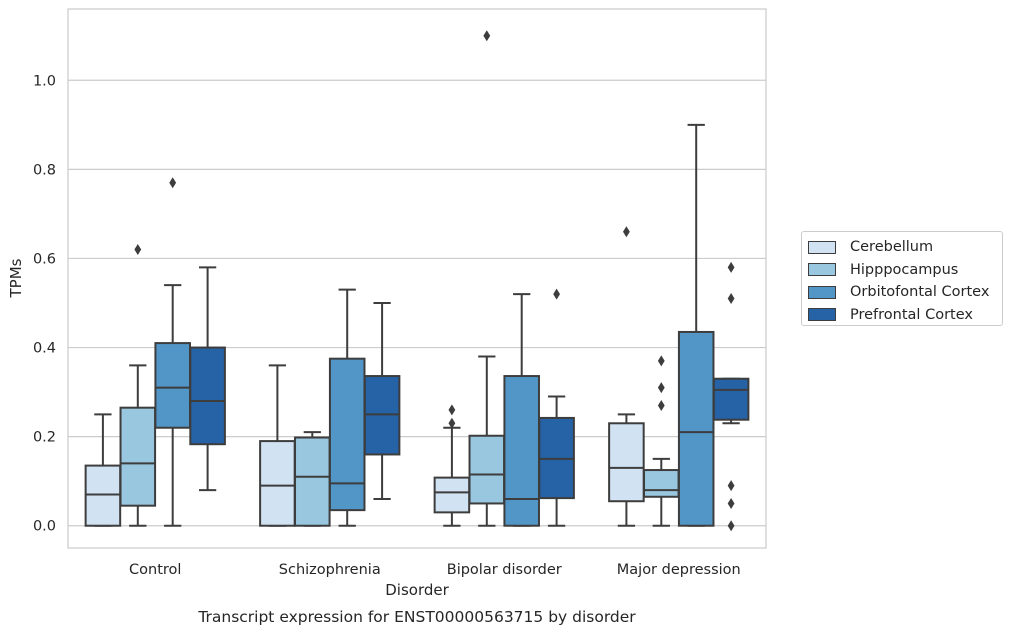 This screenshot has width=1014, height=634. Describe the element at coordinates (44, 170) in the screenshot. I see `y-tick-label: 0.8` at that location.